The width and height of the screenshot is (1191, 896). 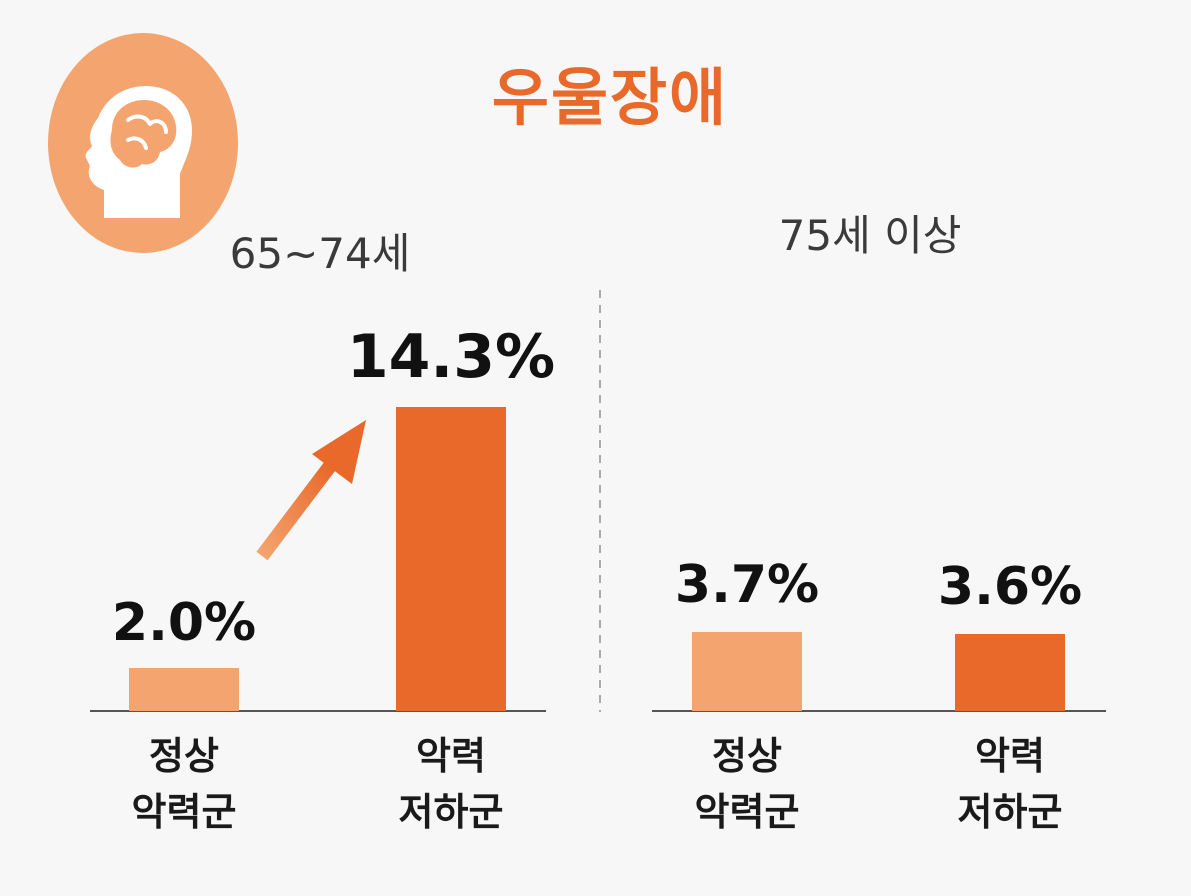 I want to click on panel-title-75plus: 75세 이상, so click(x=870, y=235).